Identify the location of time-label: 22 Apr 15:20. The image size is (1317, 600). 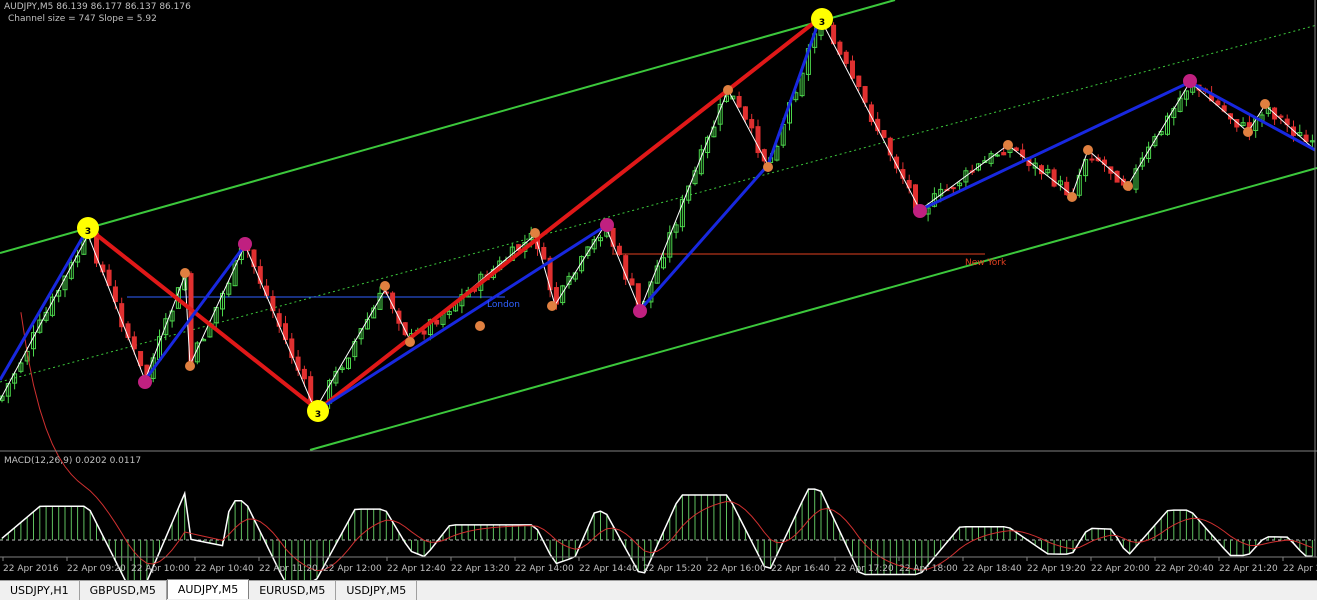
(672, 569).